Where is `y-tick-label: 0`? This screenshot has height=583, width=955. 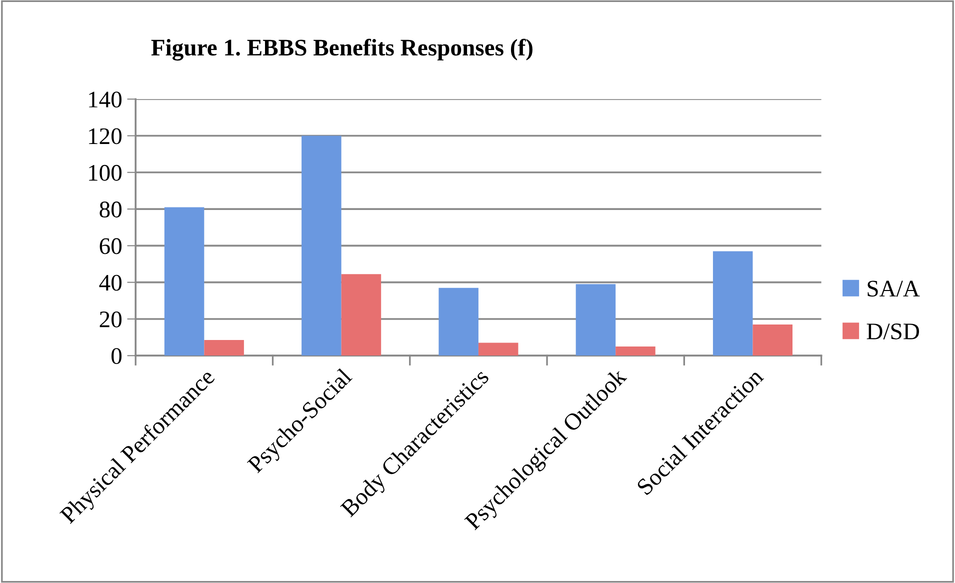
y-tick-label: 0 is located at coordinates (117, 356).